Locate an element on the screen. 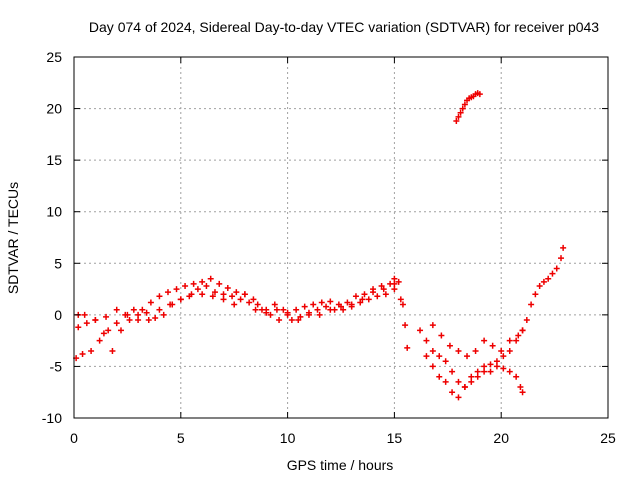  y-tick-label: 25 is located at coordinates (54, 57).